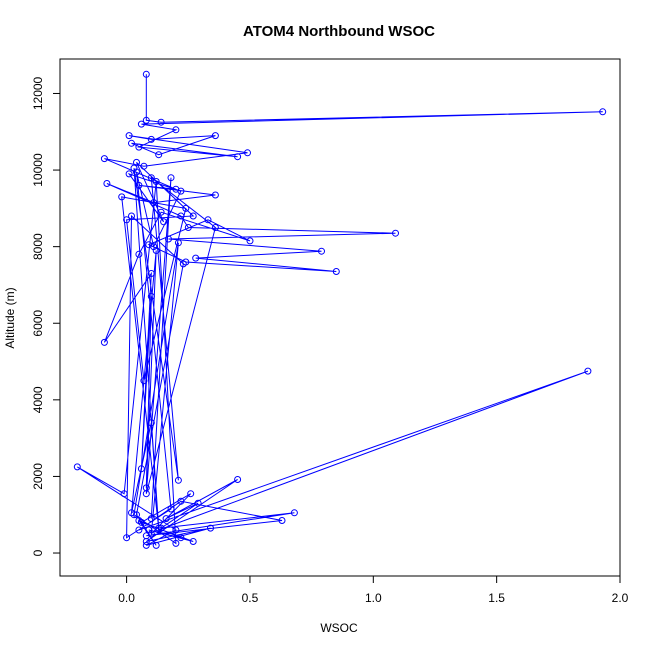  I want to click on x-axis-label: WSOC, so click(339, 628).